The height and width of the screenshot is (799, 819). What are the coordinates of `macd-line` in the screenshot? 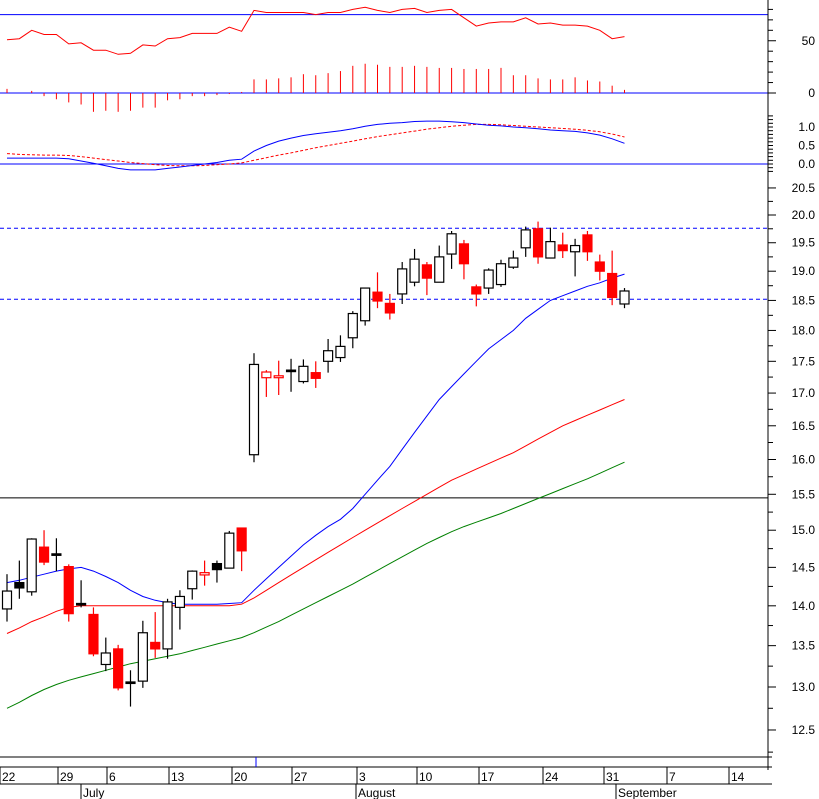 It's located at (316, 145).